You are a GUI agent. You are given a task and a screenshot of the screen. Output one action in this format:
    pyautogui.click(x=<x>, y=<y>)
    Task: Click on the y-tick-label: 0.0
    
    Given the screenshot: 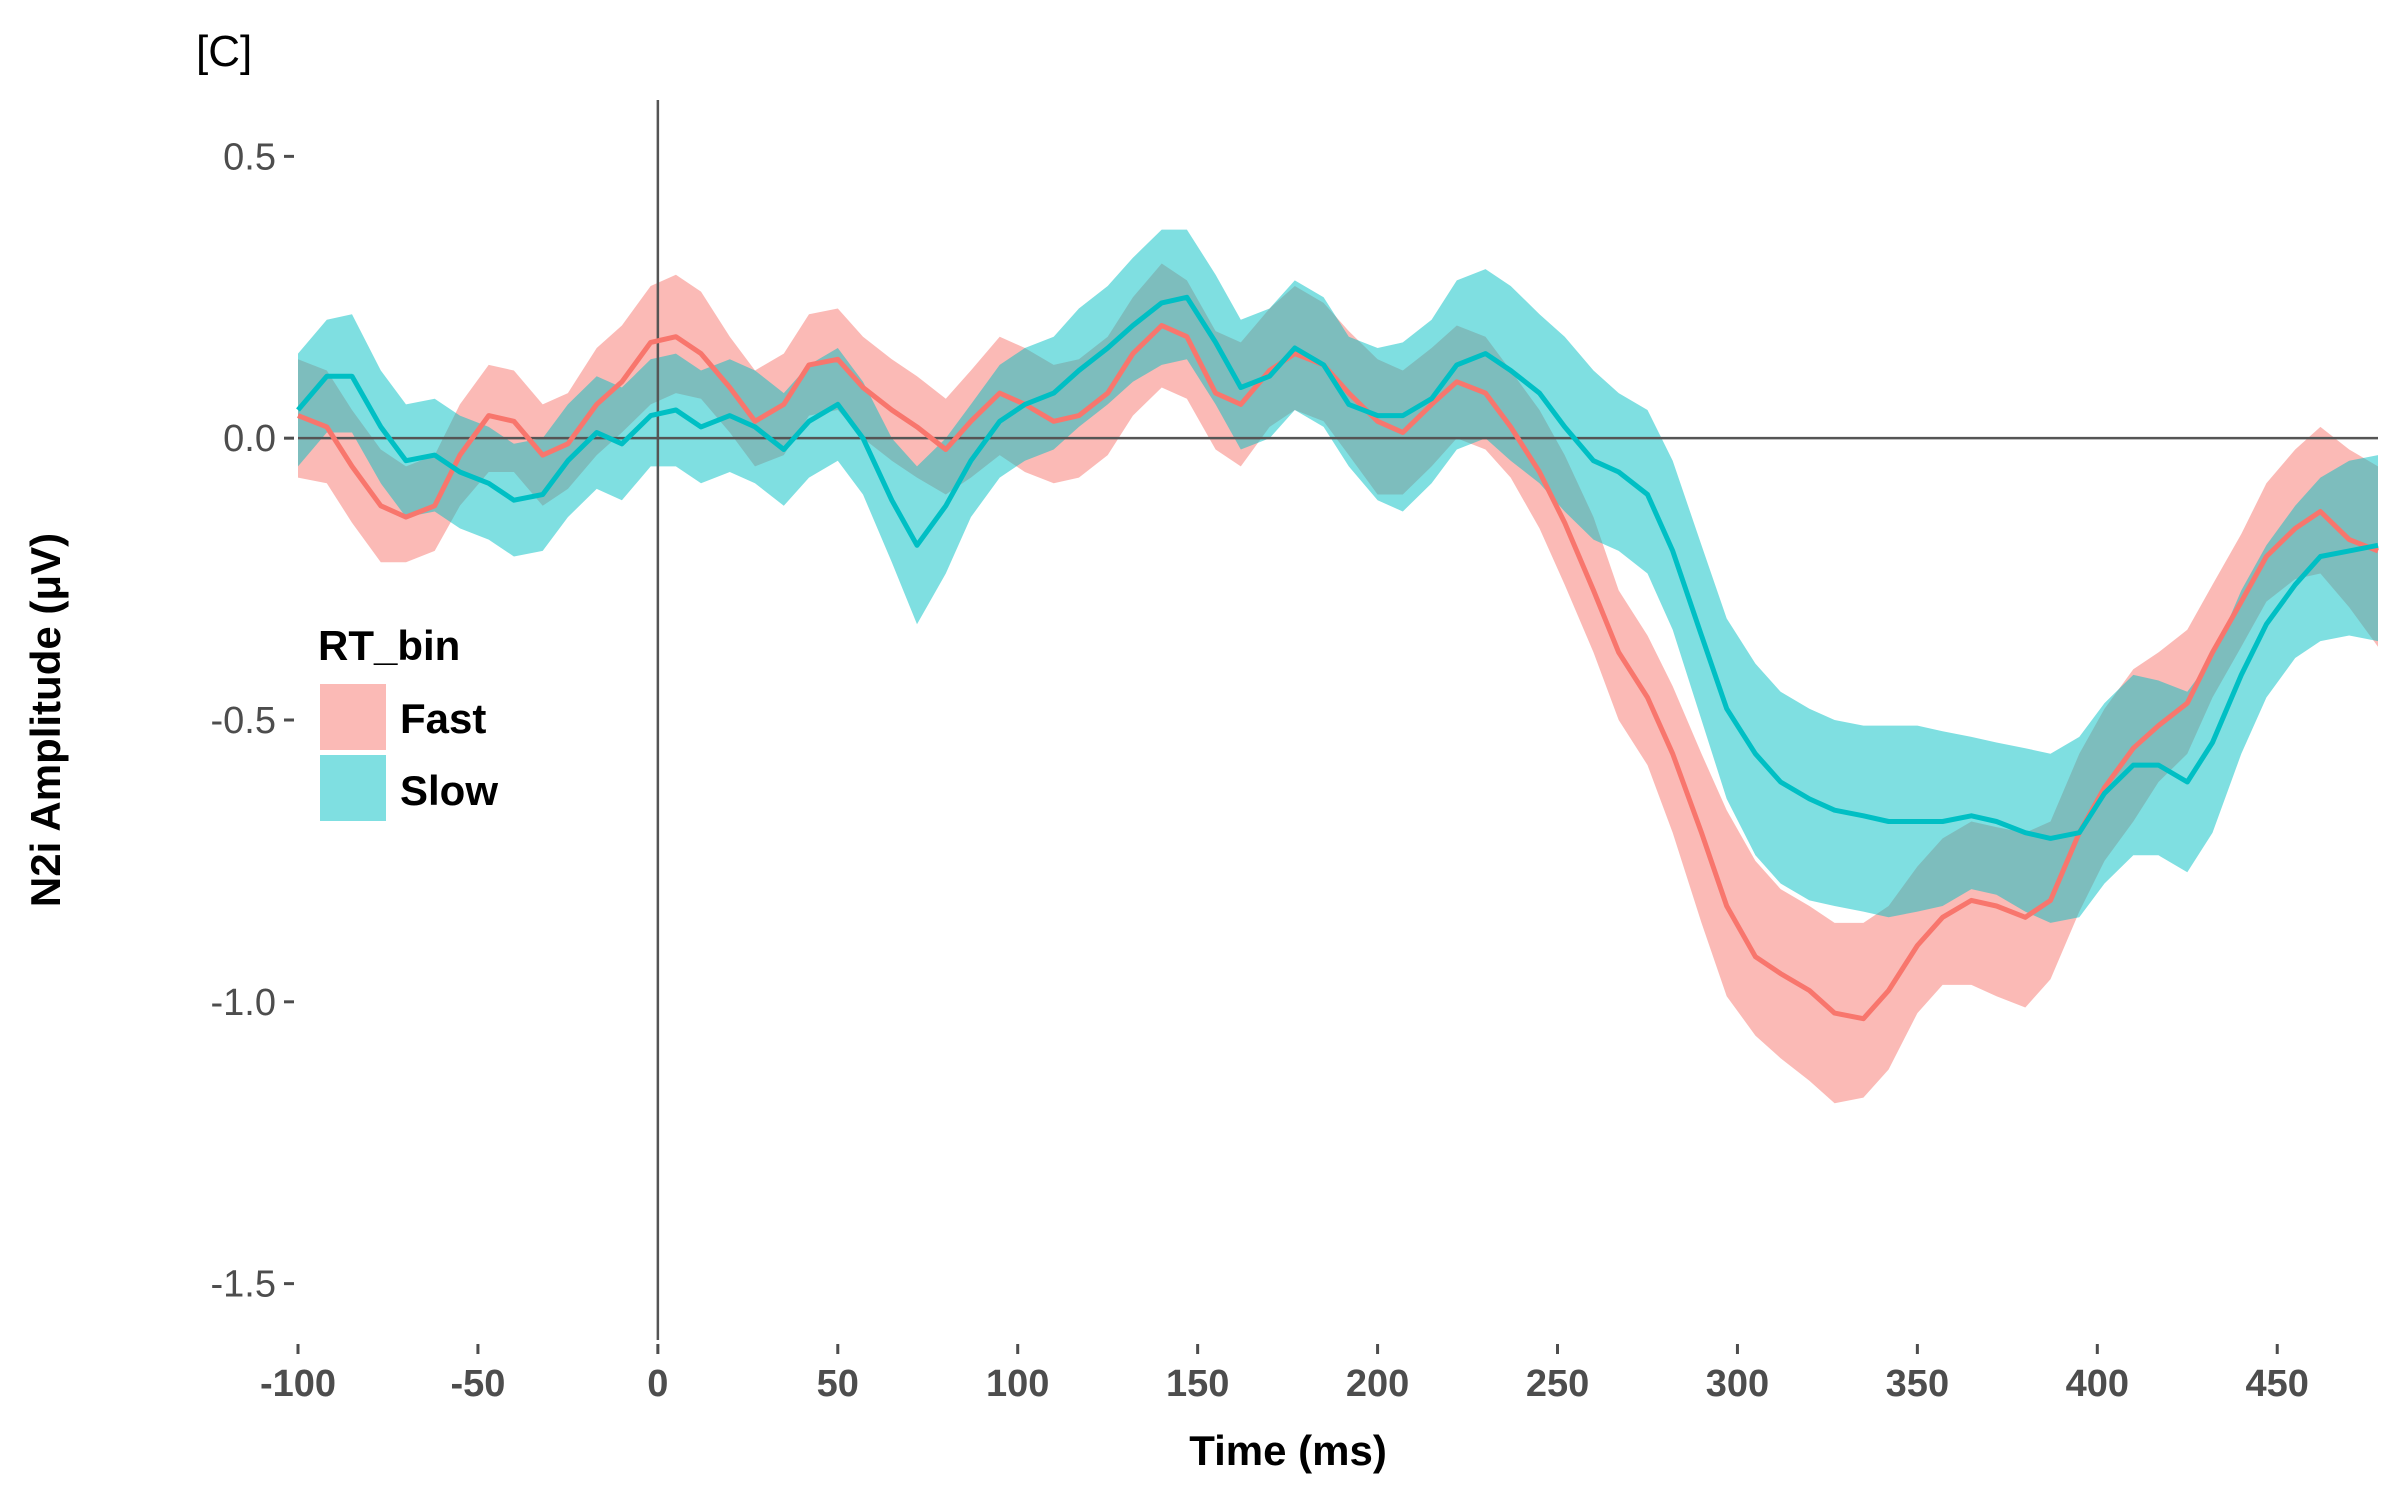 What is the action you would take?
    pyautogui.click(x=249, y=439)
    